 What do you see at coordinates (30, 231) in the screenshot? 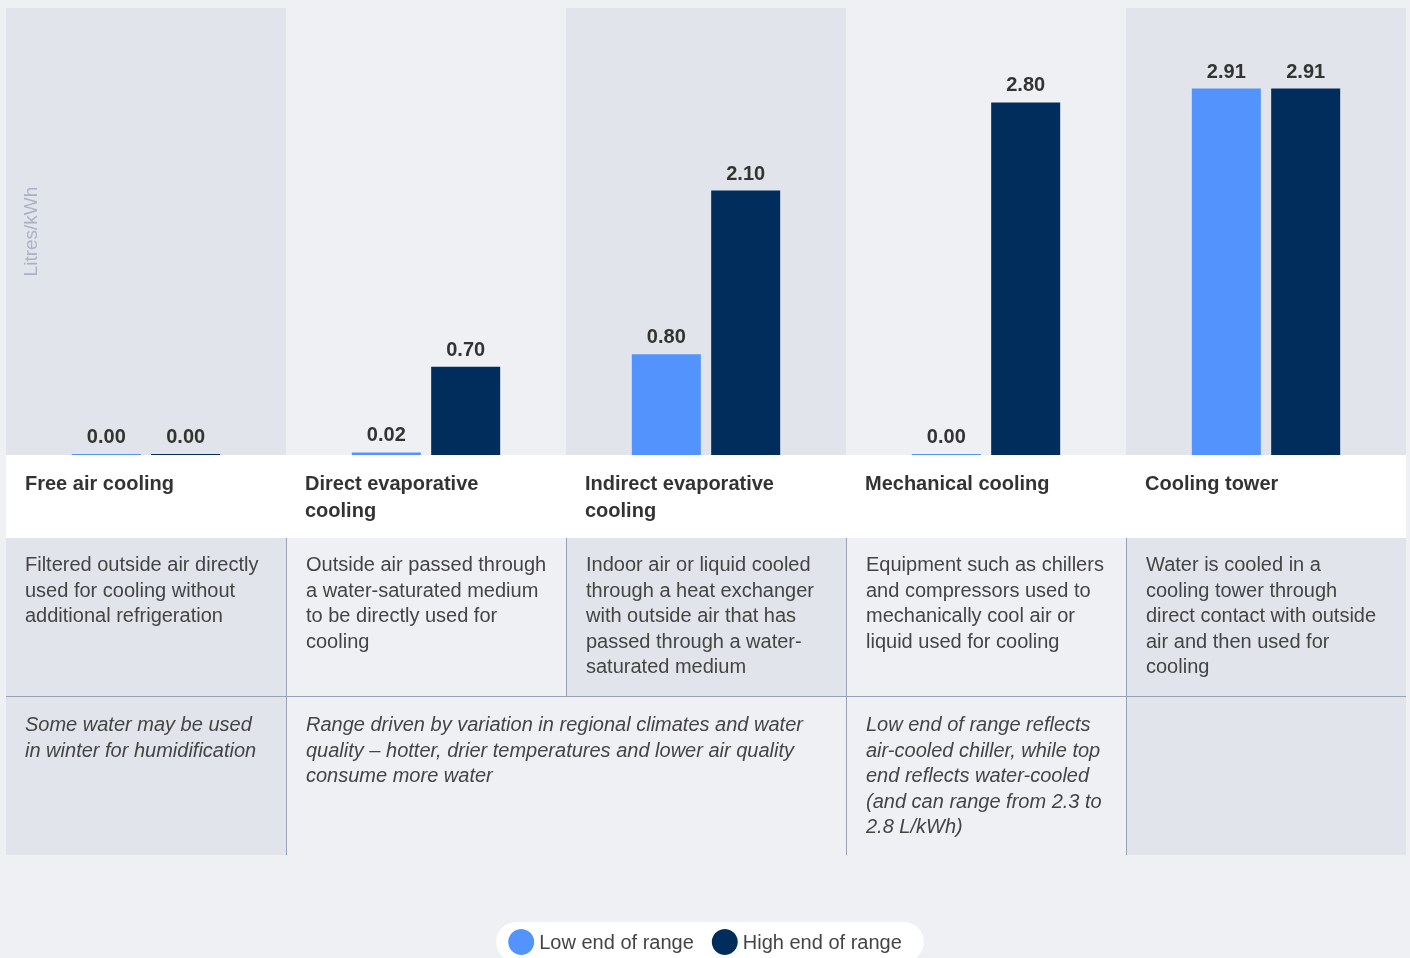
I see `y-axis-title: Litres/kWh` at bounding box center [30, 231].